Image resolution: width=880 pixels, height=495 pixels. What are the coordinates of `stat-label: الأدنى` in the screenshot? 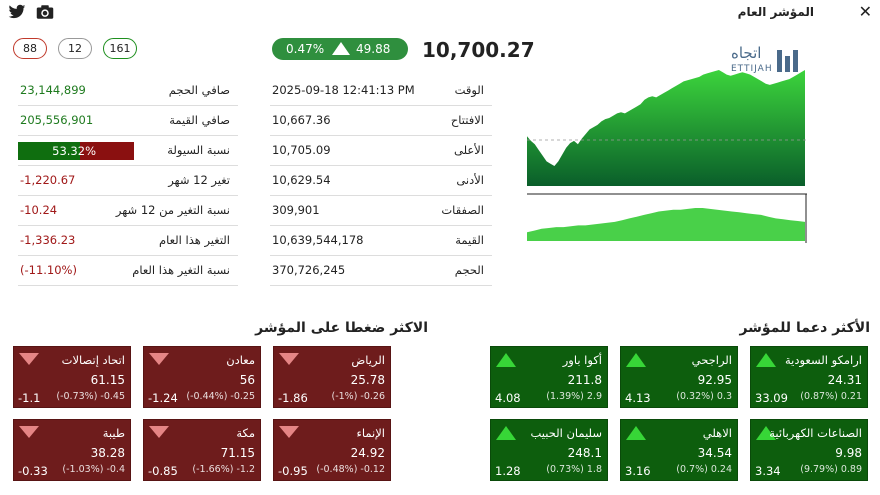 It's located at (470, 180).